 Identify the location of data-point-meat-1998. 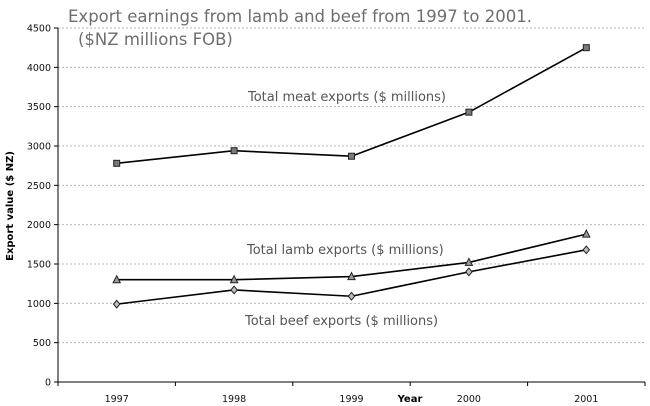
(234, 151).